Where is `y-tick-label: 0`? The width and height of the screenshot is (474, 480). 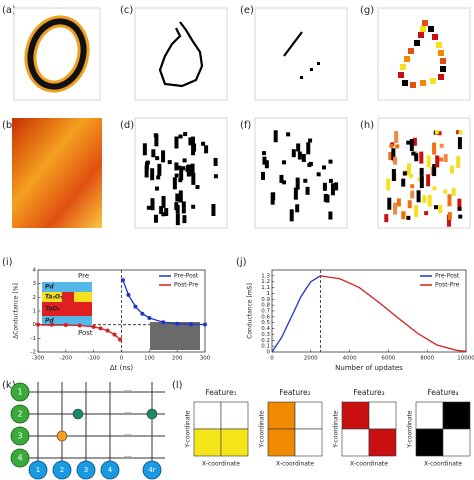
y-tick-label: 0 is located at coordinates (35, 325).